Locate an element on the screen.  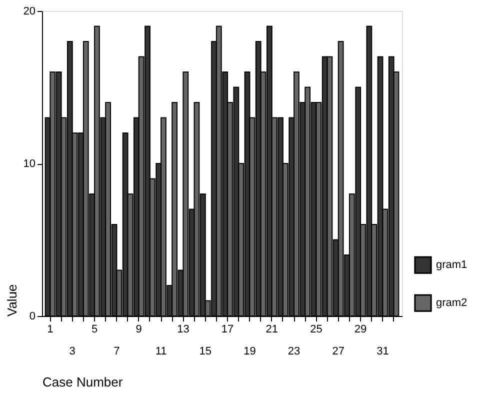
x-tick-label: 9 is located at coordinates (139, 330).